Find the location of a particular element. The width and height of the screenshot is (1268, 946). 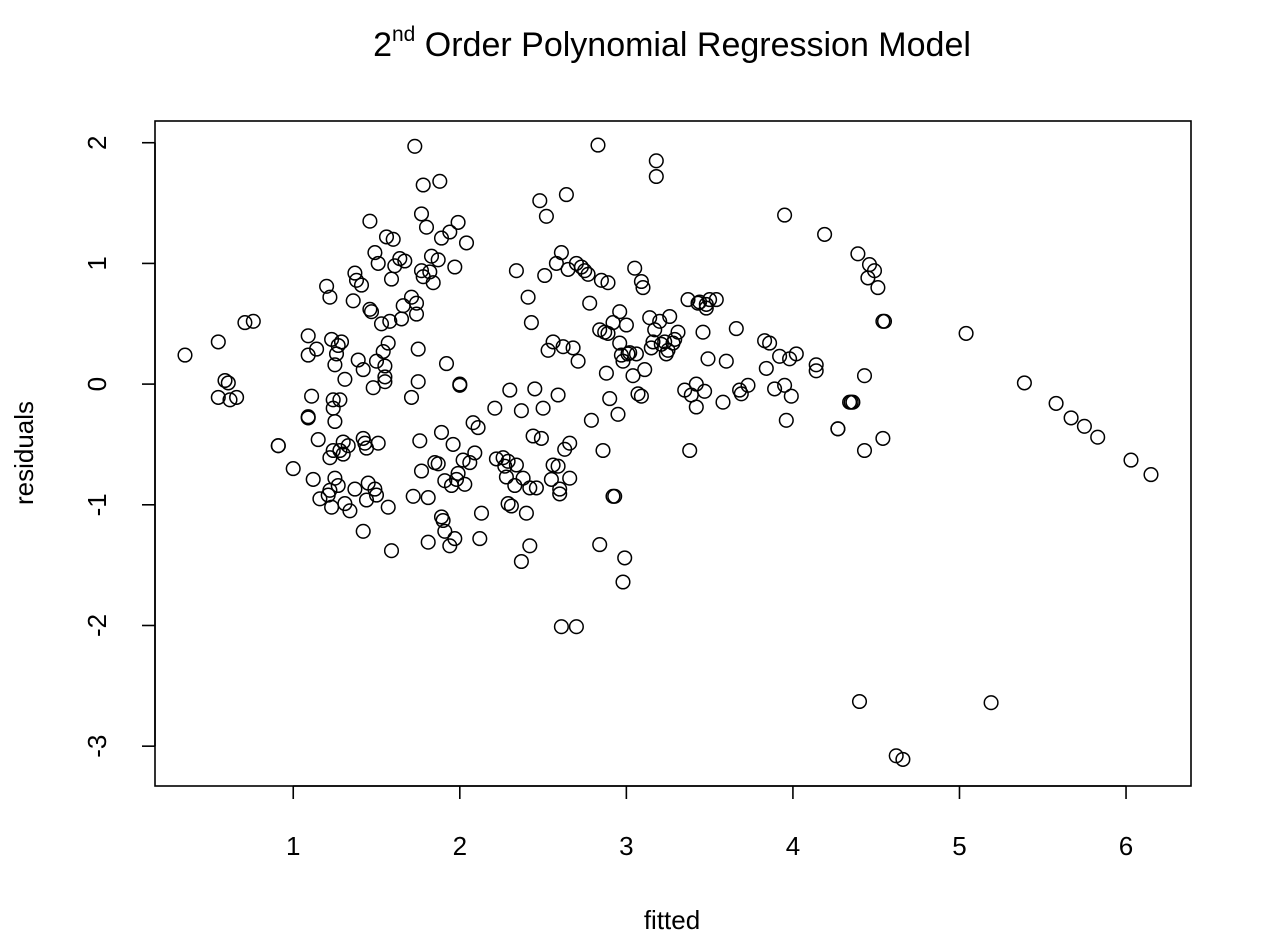

x-tick-label: 4 is located at coordinates (793, 846).